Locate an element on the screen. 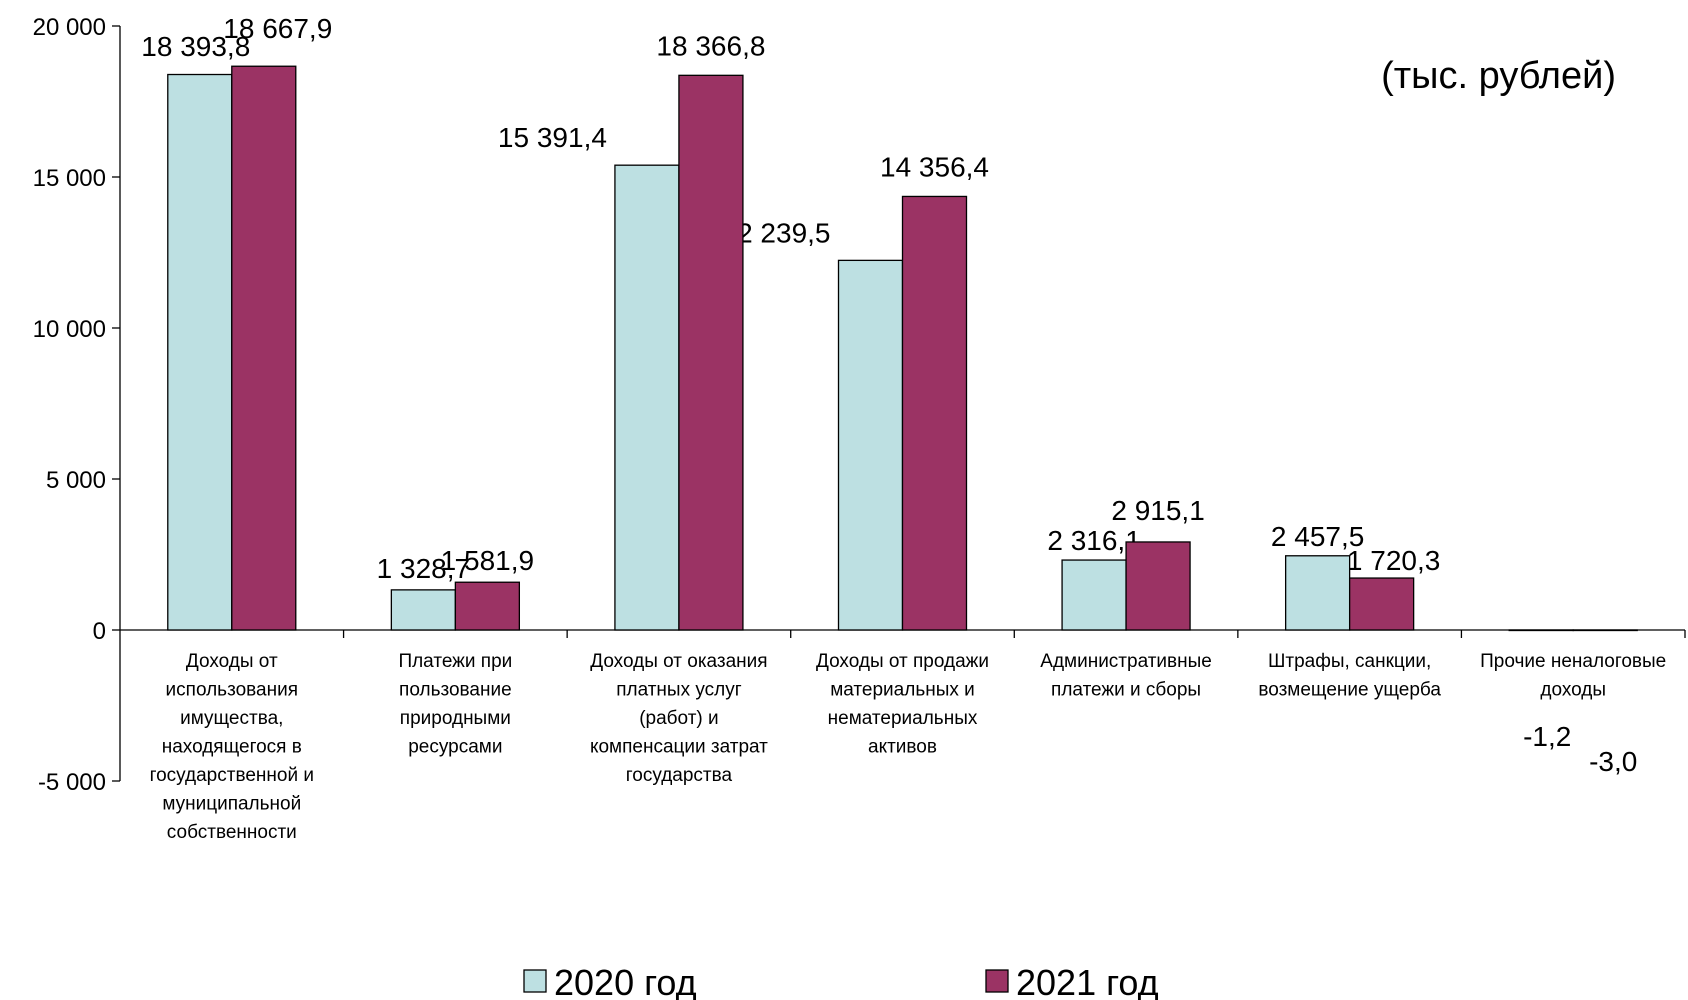 This screenshot has height=1000, width=1688. y-tick-label: 20 000 is located at coordinates (69, 27).